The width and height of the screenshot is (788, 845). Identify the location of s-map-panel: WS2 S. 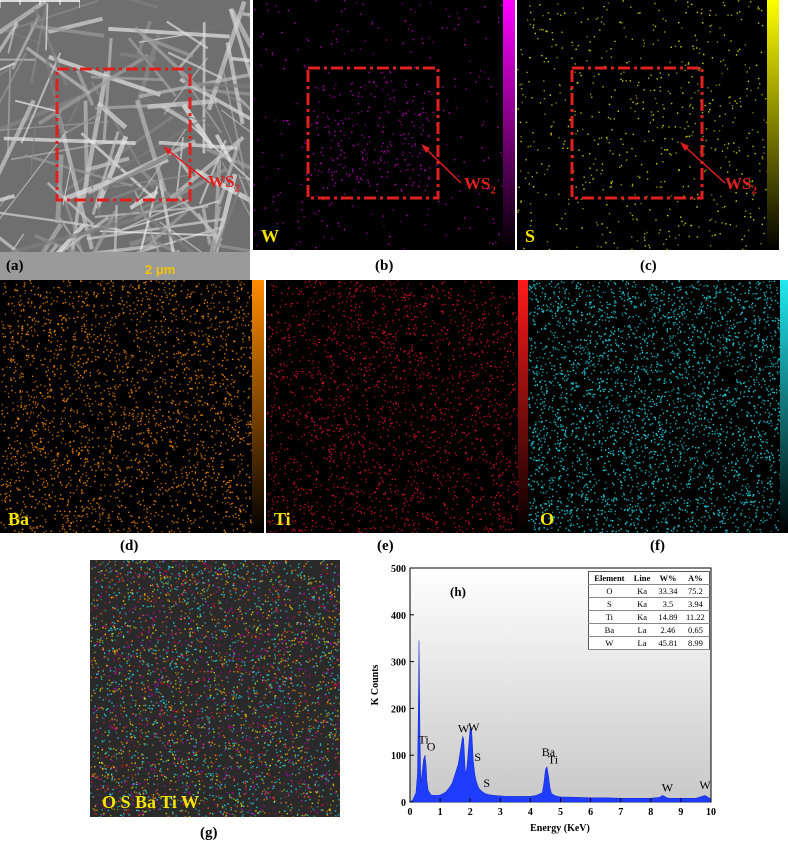
(648, 125).